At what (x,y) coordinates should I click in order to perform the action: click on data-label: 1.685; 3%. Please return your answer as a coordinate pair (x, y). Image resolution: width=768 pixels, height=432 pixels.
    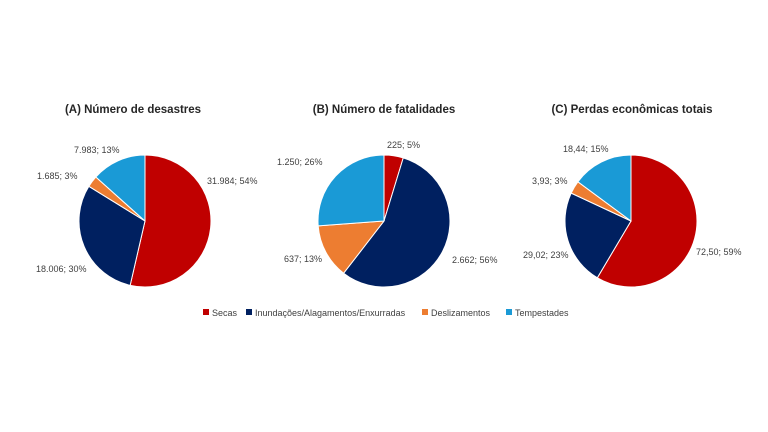
    Looking at the image, I should click on (57, 176).